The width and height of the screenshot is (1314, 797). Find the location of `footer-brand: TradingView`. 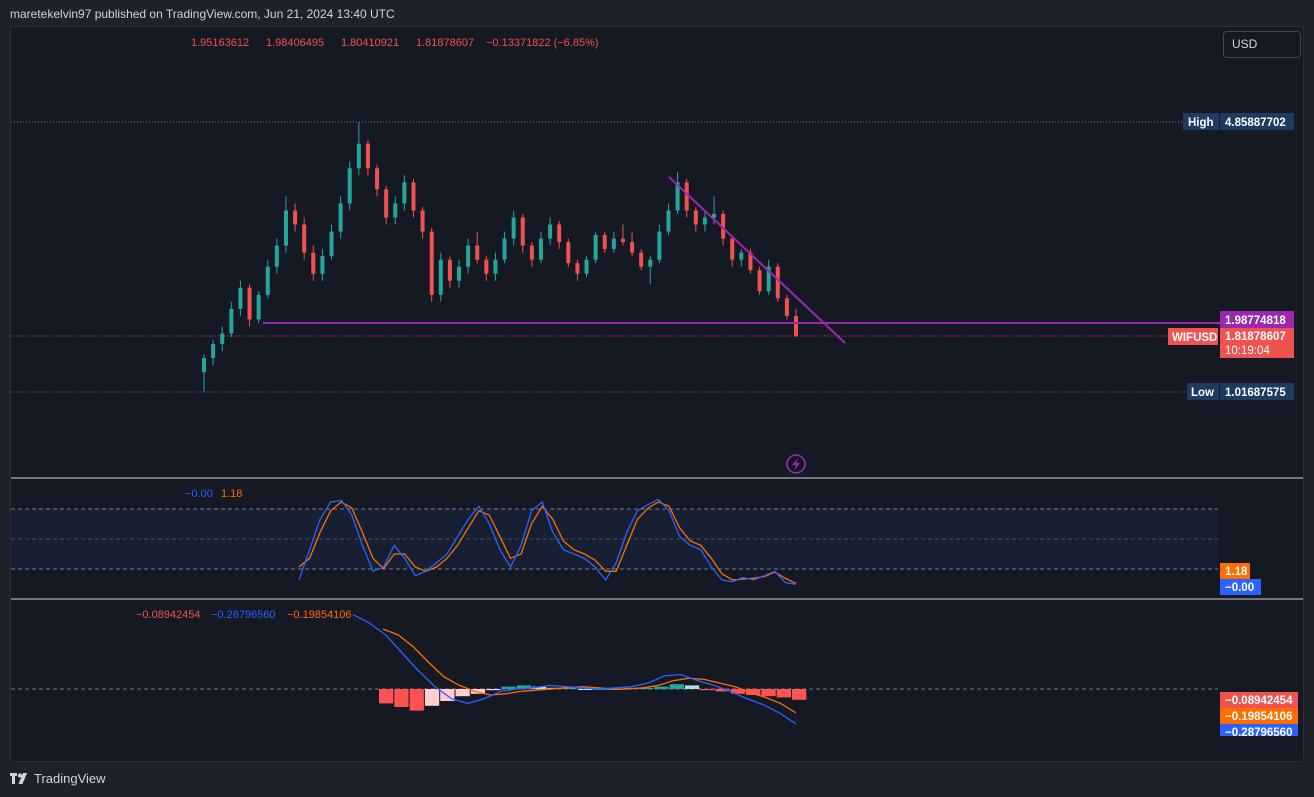

footer-brand: TradingView is located at coordinates (70, 778).